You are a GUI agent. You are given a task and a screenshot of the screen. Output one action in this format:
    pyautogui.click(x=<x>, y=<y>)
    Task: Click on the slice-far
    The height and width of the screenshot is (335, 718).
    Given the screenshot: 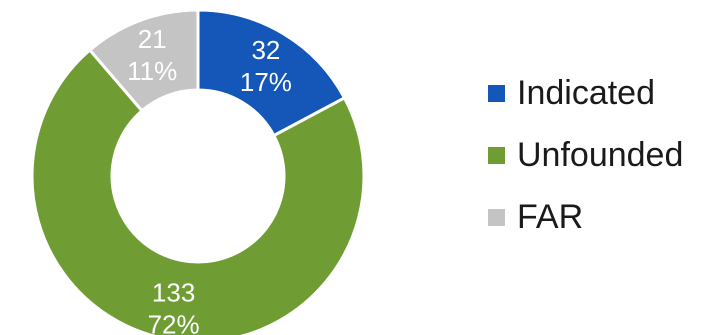 What is the action you would take?
    pyautogui.click(x=143, y=60)
    